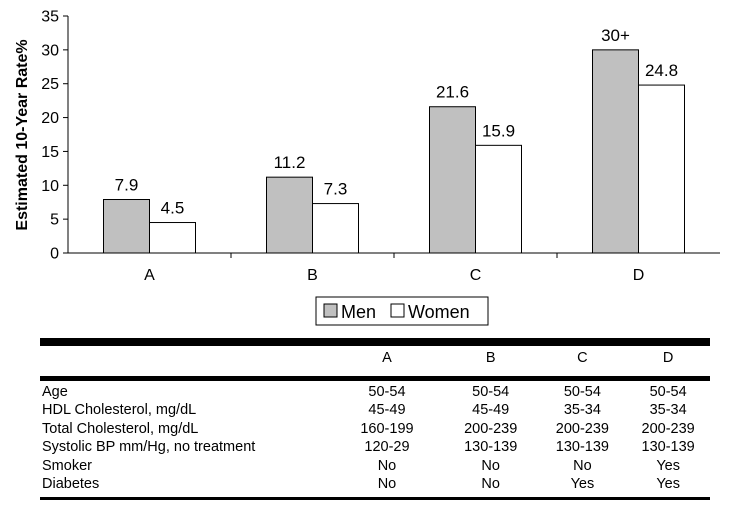 The image size is (735, 514). Describe the element at coordinates (375, 378) in the screenshot. I see `table-header-rule` at that location.